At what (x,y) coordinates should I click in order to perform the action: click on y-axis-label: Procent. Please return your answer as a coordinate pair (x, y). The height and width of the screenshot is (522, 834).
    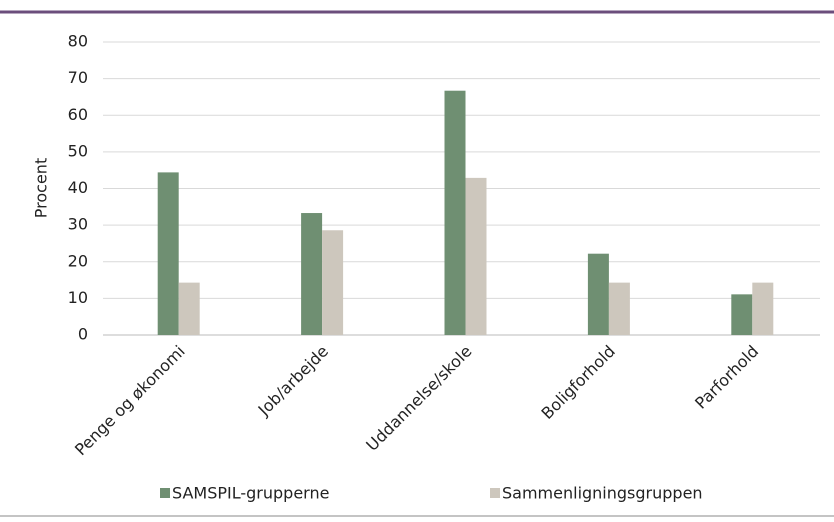
    Looking at the image, I should click on (41, 188).